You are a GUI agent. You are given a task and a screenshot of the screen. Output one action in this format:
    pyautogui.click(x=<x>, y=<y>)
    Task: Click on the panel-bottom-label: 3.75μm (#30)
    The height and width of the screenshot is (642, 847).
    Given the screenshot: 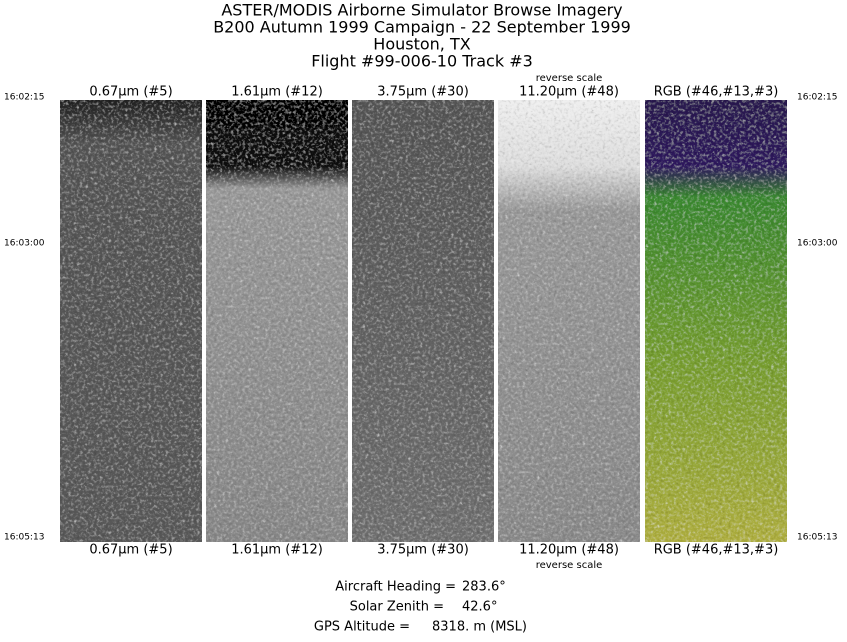 What is the action you would take?
    pyautogui.click(x=423, y=550)
    